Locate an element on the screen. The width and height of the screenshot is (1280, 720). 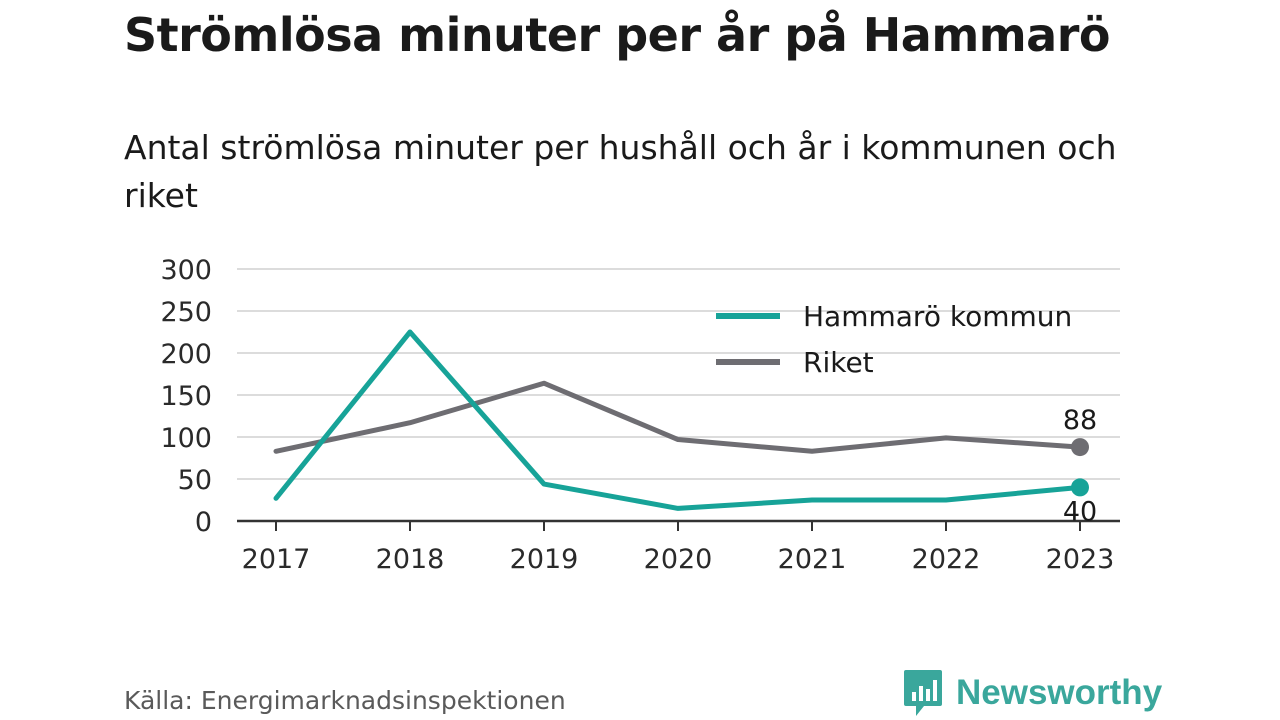
x-tick-label: 2017 is located at coordinates (276, 559).